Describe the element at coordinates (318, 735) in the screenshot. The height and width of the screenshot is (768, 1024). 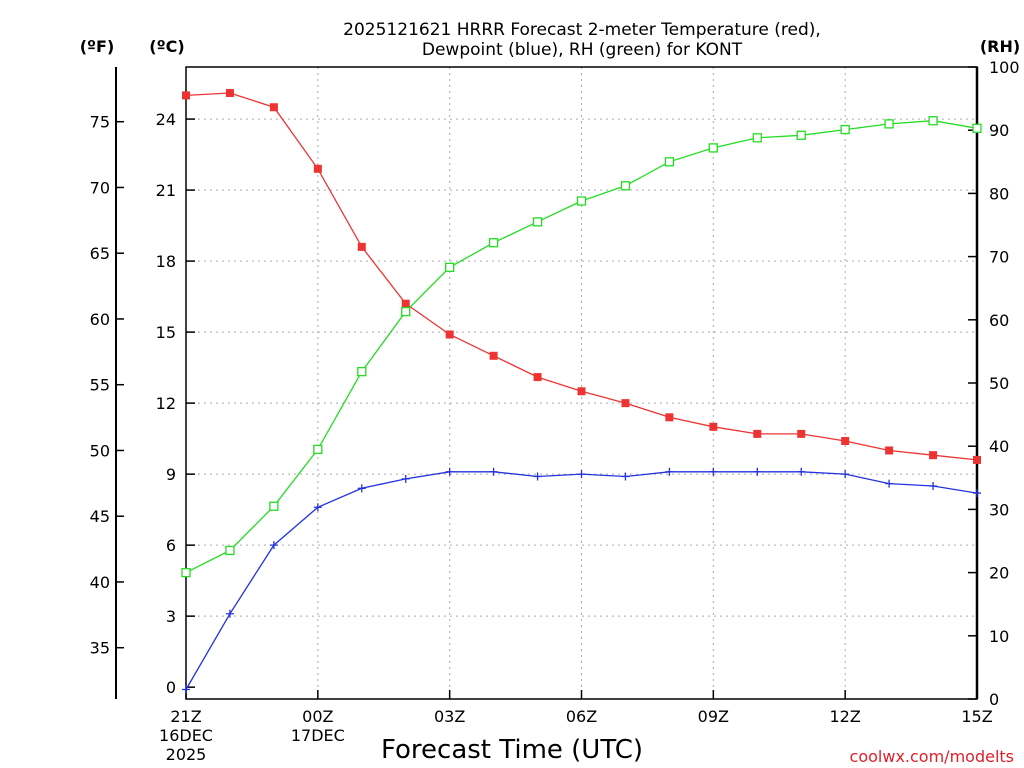
I see `x-tick-label: 17DEC` at that location.